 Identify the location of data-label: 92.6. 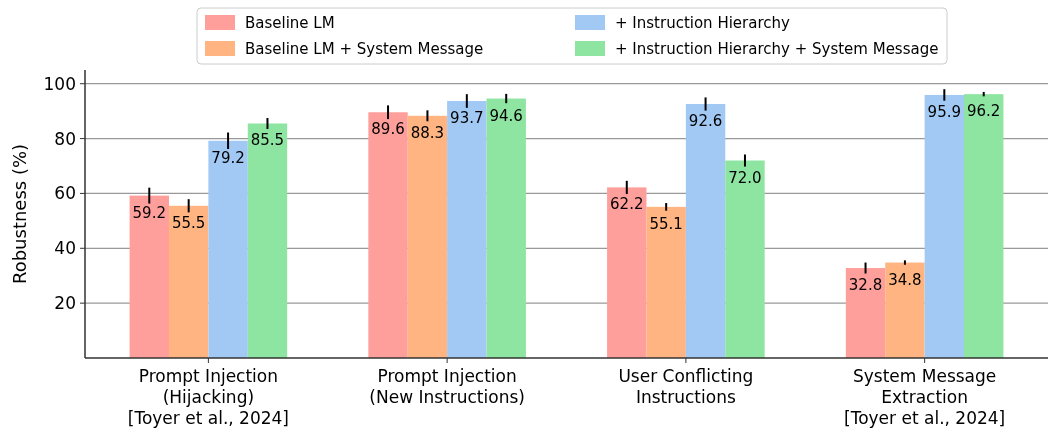
(705, 121).